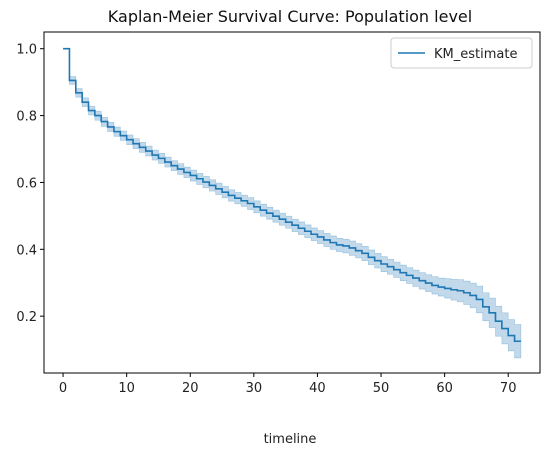 The width and height of the screenshot is (547, 455). Describe the element at coordinates (254, 388) in the screenshot. I see `x-tick-label: 30` at that location.